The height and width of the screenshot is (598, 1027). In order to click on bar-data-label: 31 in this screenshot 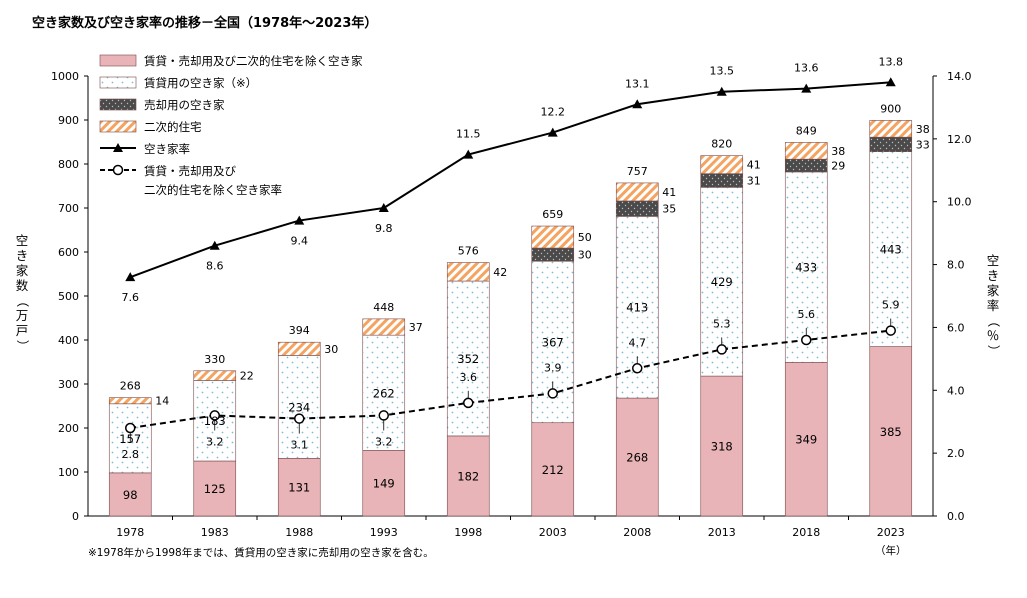, I will do `click(754, 181)`.